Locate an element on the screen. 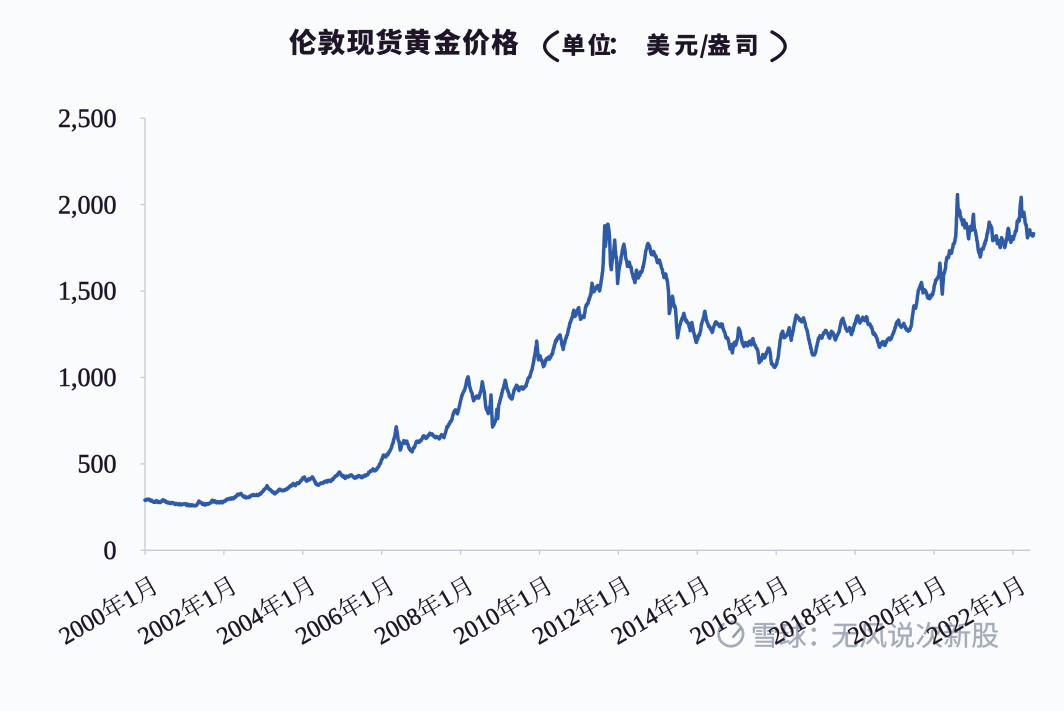 The height and width of the screenshot is (711, 1064). svg-text: 2,000 is located at coordinates (87, 204).